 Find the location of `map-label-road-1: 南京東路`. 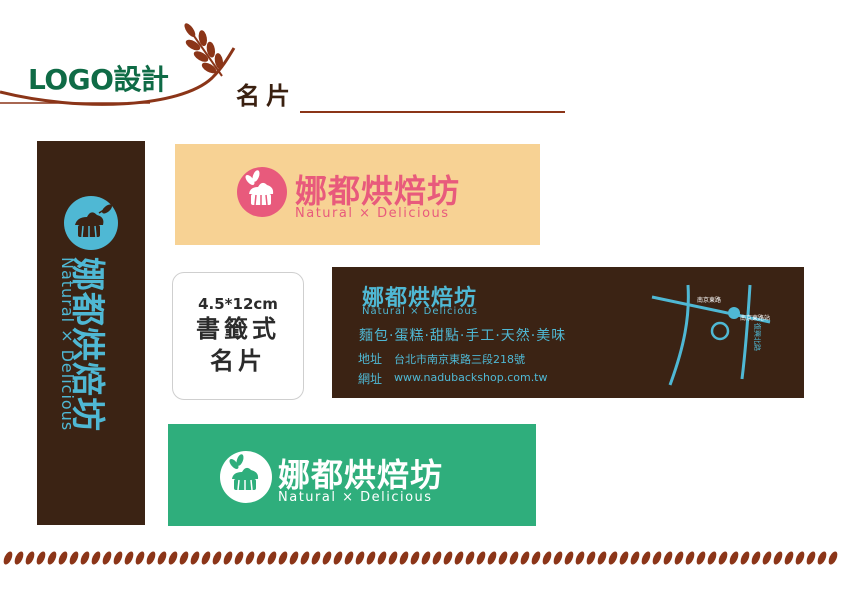

map-label-road-1: 南京東路 is located at coordinates (709, 300).